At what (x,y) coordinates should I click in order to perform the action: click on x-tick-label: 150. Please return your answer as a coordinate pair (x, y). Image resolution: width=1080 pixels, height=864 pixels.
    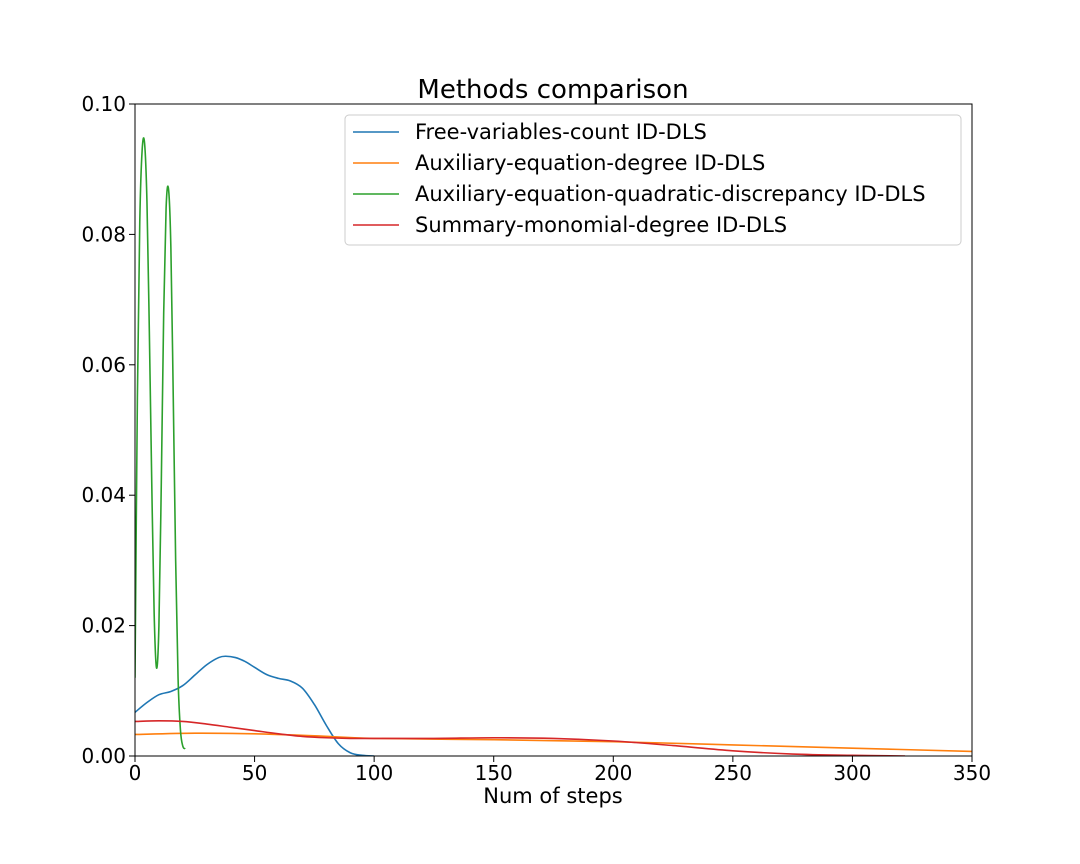
    Looking at the image, I should click on (494, 773).